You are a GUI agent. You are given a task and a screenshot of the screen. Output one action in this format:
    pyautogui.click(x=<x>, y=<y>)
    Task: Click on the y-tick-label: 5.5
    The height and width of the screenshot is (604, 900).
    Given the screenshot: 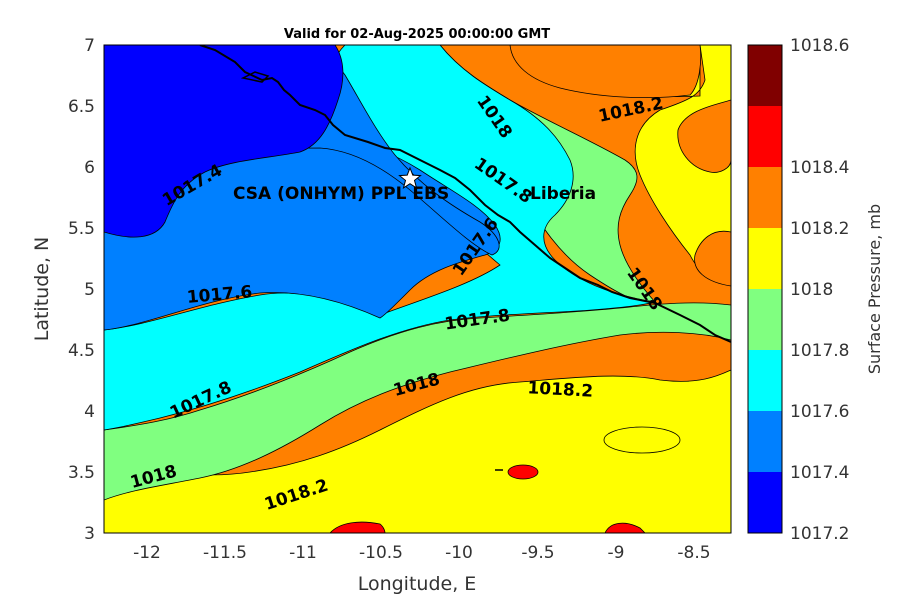 What is the action you would take?
    pyautogui.click(x=81, y=229)
    